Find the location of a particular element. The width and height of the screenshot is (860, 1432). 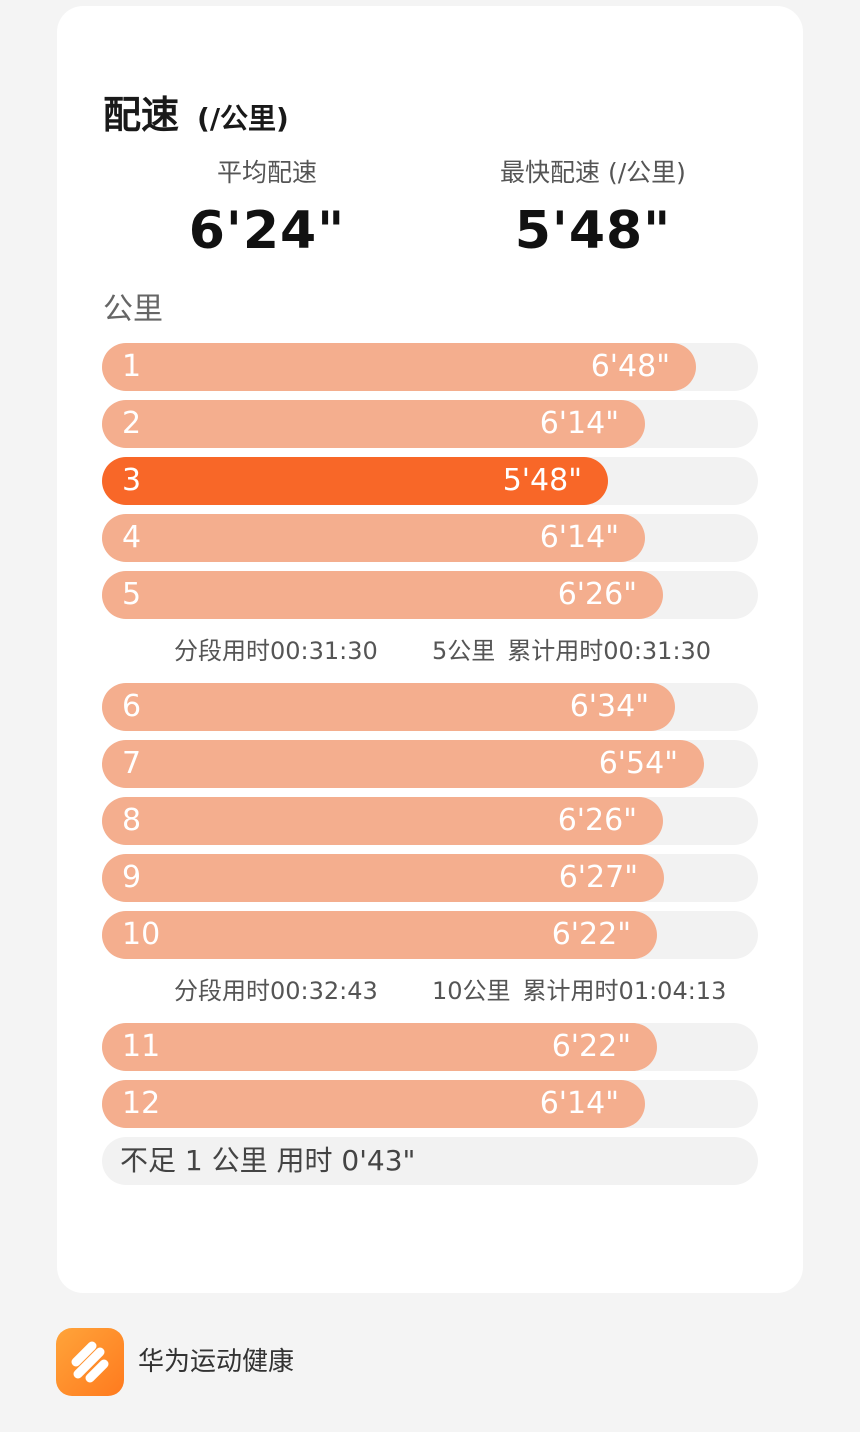

split-km-number: 8 is located at coordinates (132, 820).